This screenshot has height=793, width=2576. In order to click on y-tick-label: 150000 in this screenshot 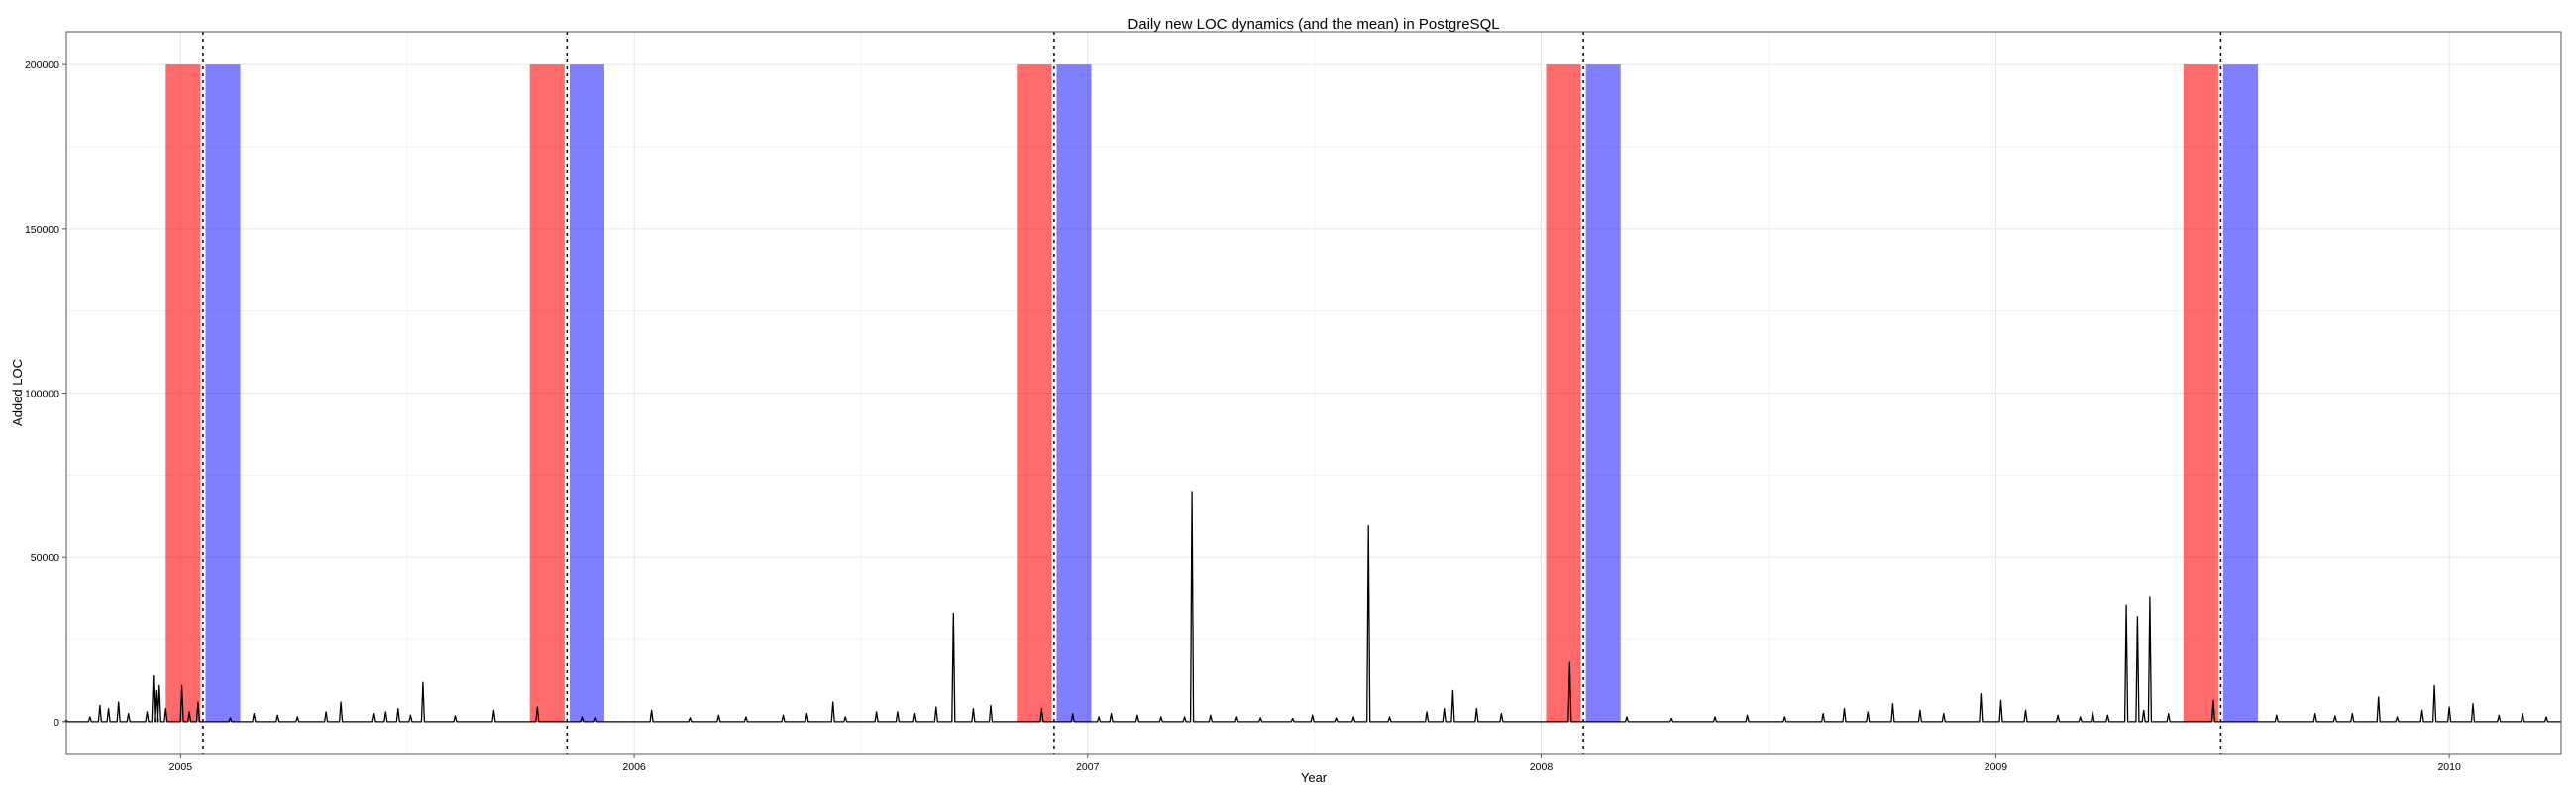, I will do `click(42, 230)`.